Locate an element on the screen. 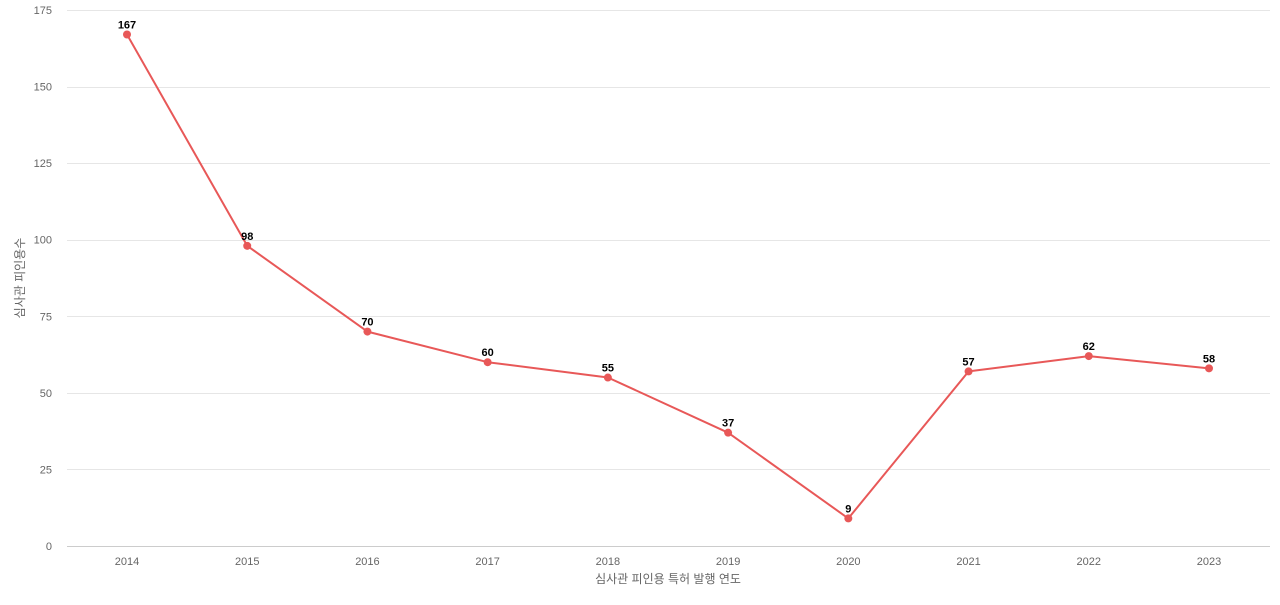  data-point-2023 is located at coordinates (1209, 368).